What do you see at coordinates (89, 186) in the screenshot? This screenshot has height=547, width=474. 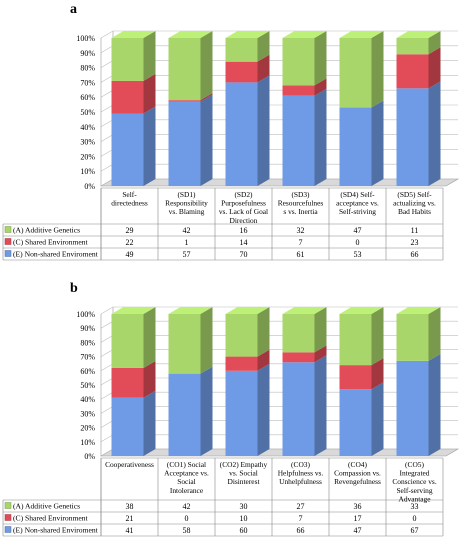 I see `y-tick-label: 0%` at bounding box center [89, 186].